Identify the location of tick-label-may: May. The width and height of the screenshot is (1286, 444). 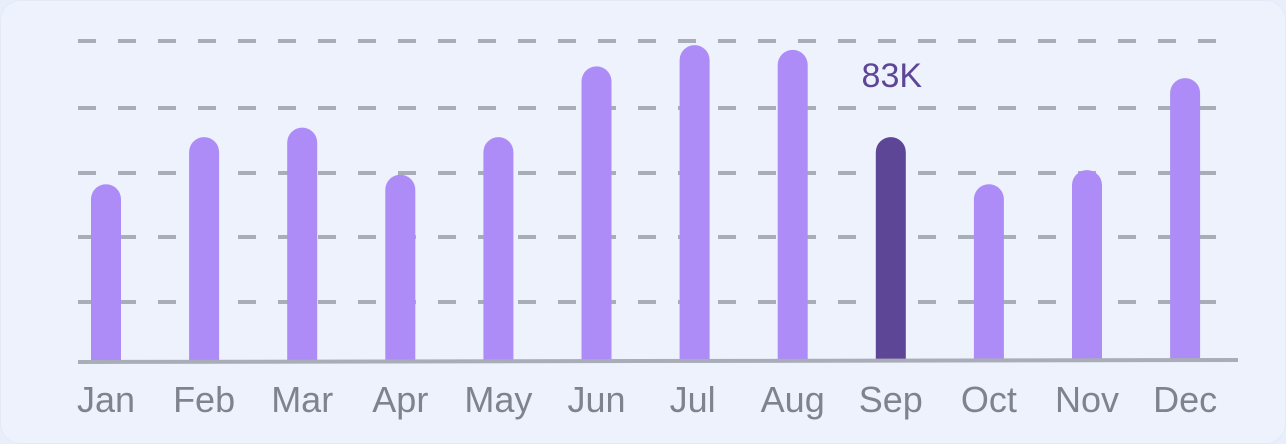
(498, 399).